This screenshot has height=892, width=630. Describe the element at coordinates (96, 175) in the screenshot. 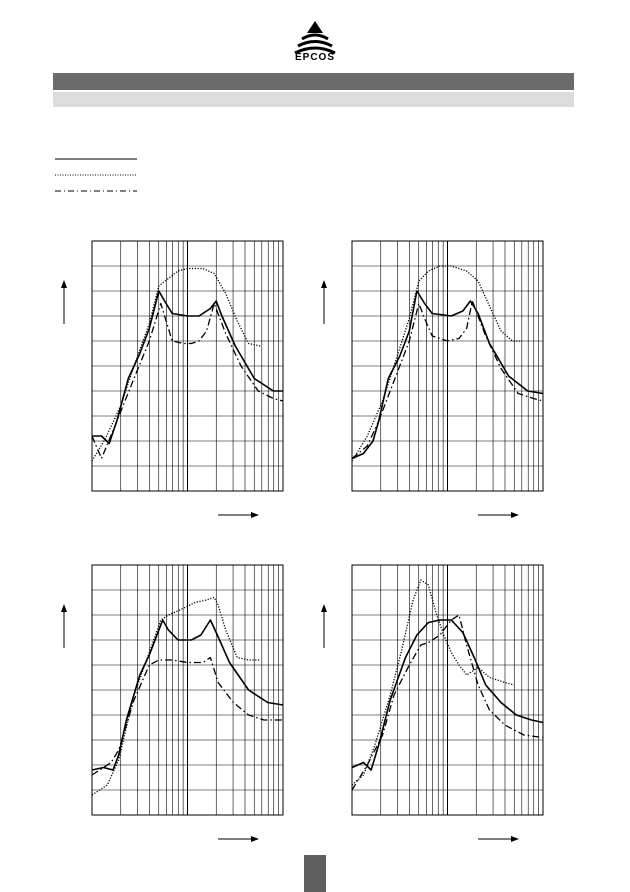

I see `legend` at that location.